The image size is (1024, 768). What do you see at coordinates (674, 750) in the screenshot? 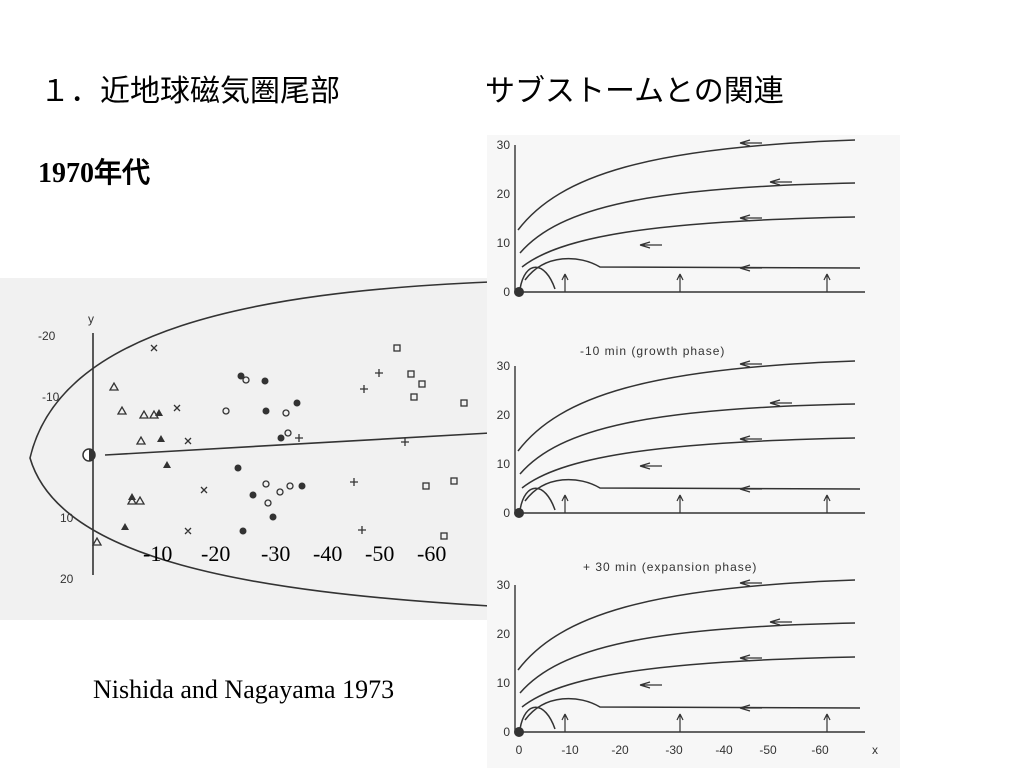
I see `x-tick-label: -30` at bounding box center [674, 750].